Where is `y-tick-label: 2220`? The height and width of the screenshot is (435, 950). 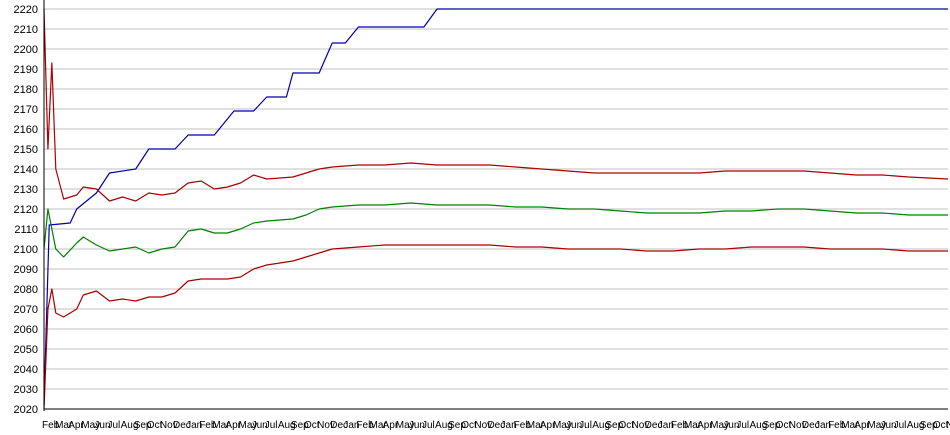
y-tick-label: 2220 is located at coordinates (26, 10).